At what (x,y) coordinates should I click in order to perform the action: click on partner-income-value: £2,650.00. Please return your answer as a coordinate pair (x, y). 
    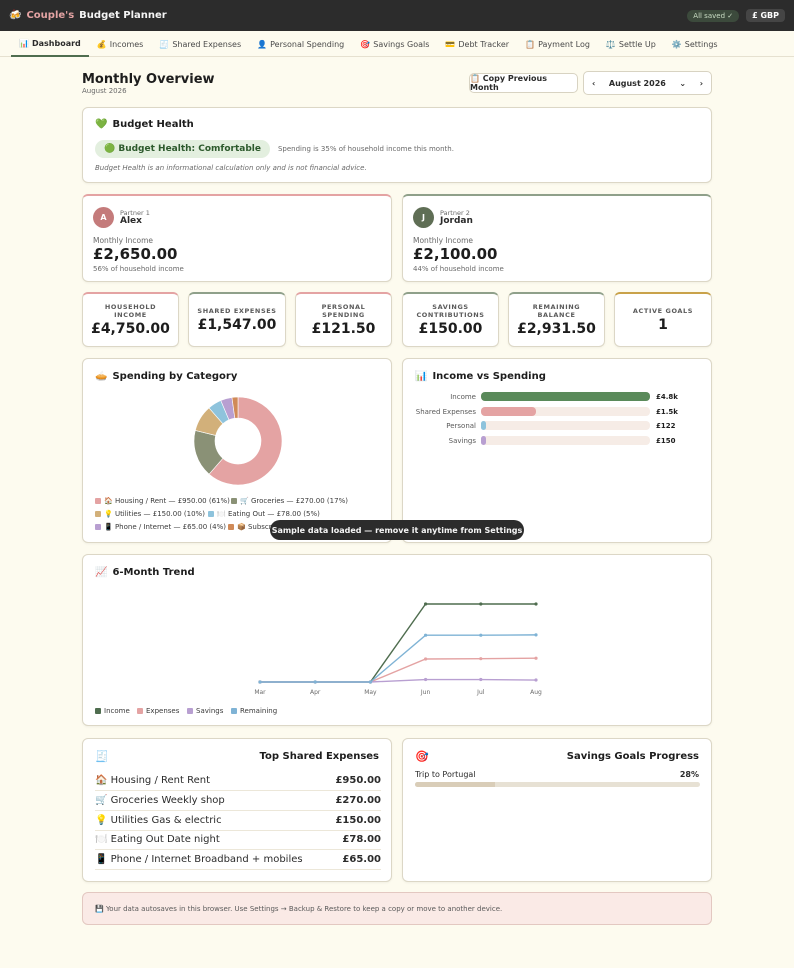
    Looking at the image, I should click on (135, 254).